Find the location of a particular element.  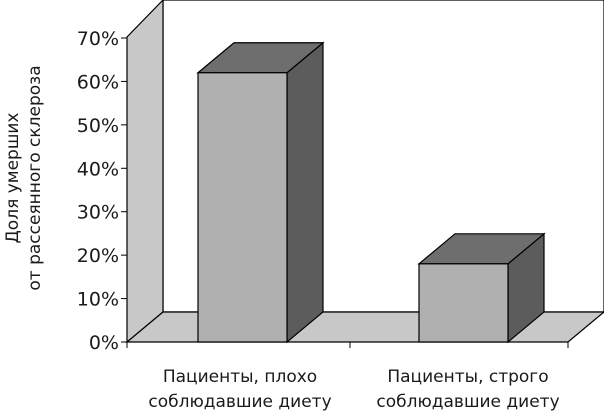

y-tick-label: 70% is located at coordinates (98, 39).